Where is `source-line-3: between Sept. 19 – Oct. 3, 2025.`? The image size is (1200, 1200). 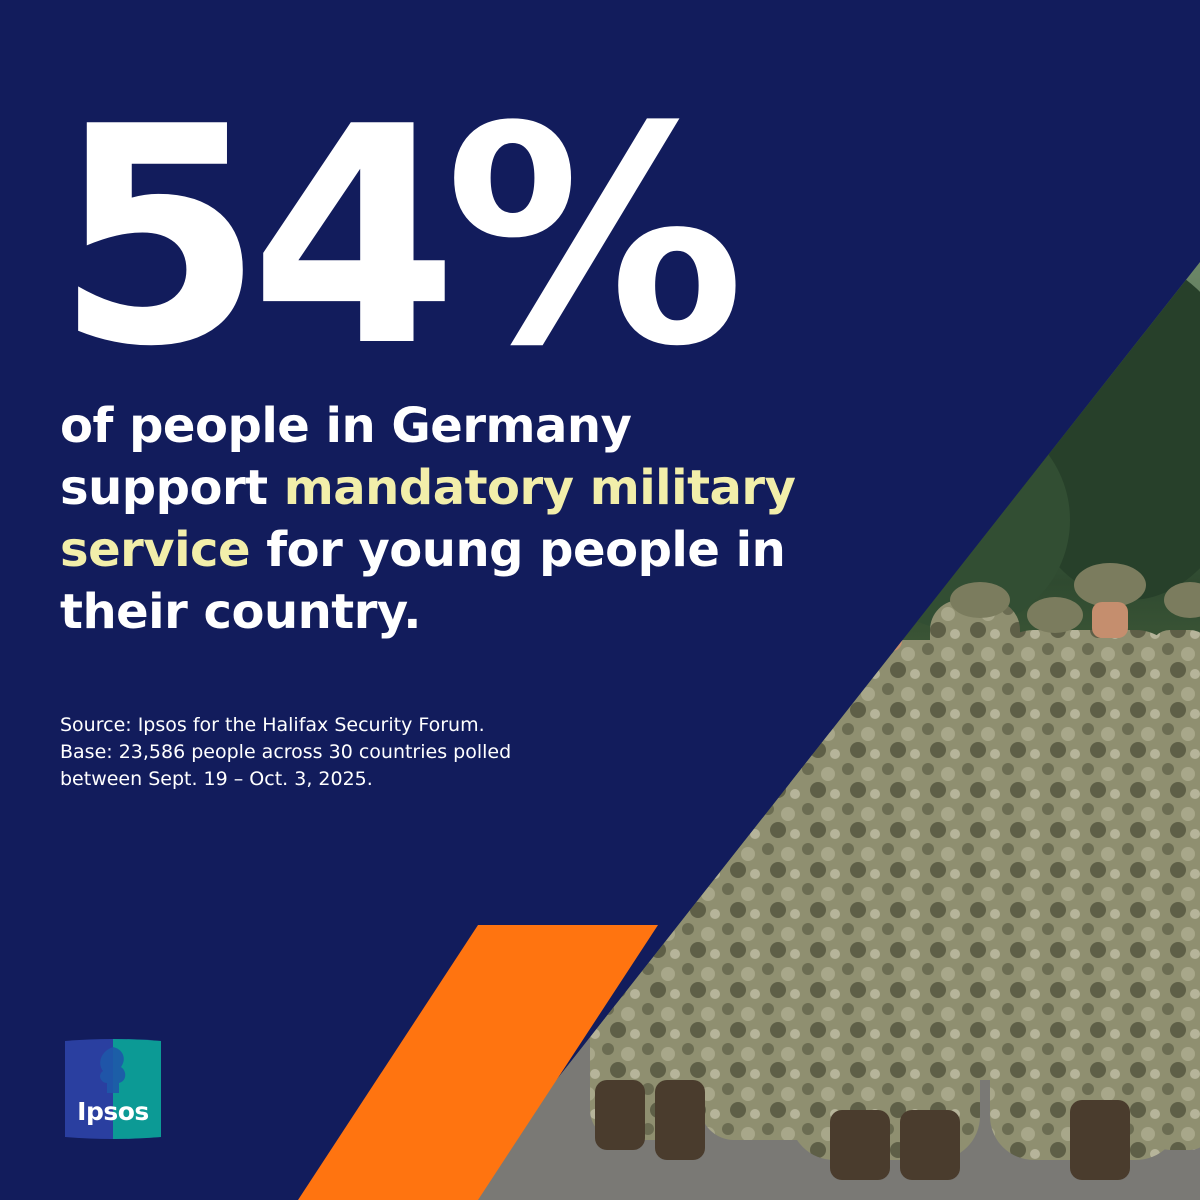
source-line-3: between Sept. 19 – Oct. 3, 2025. is located at coordinates (216, 779).